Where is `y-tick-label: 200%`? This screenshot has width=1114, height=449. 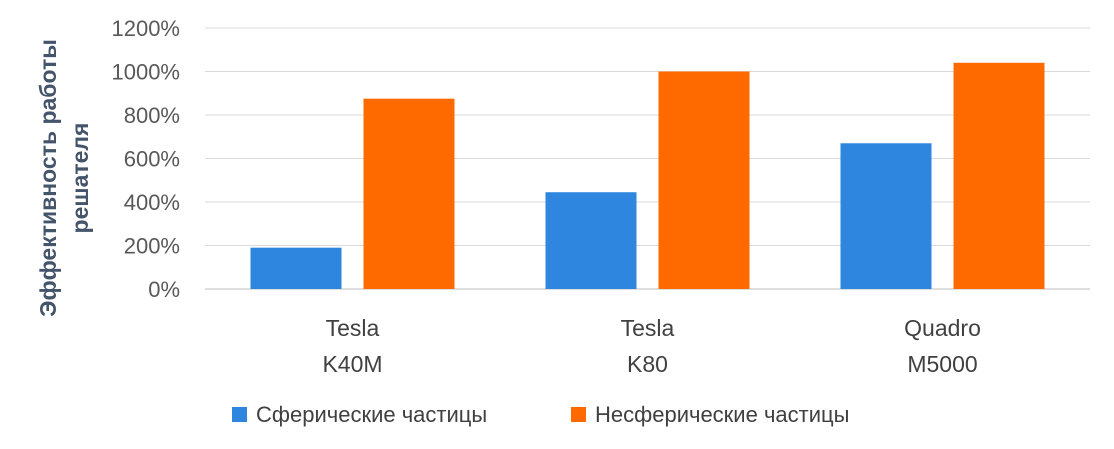 y-tick-label: 200% is located at coordinates (152, 246).